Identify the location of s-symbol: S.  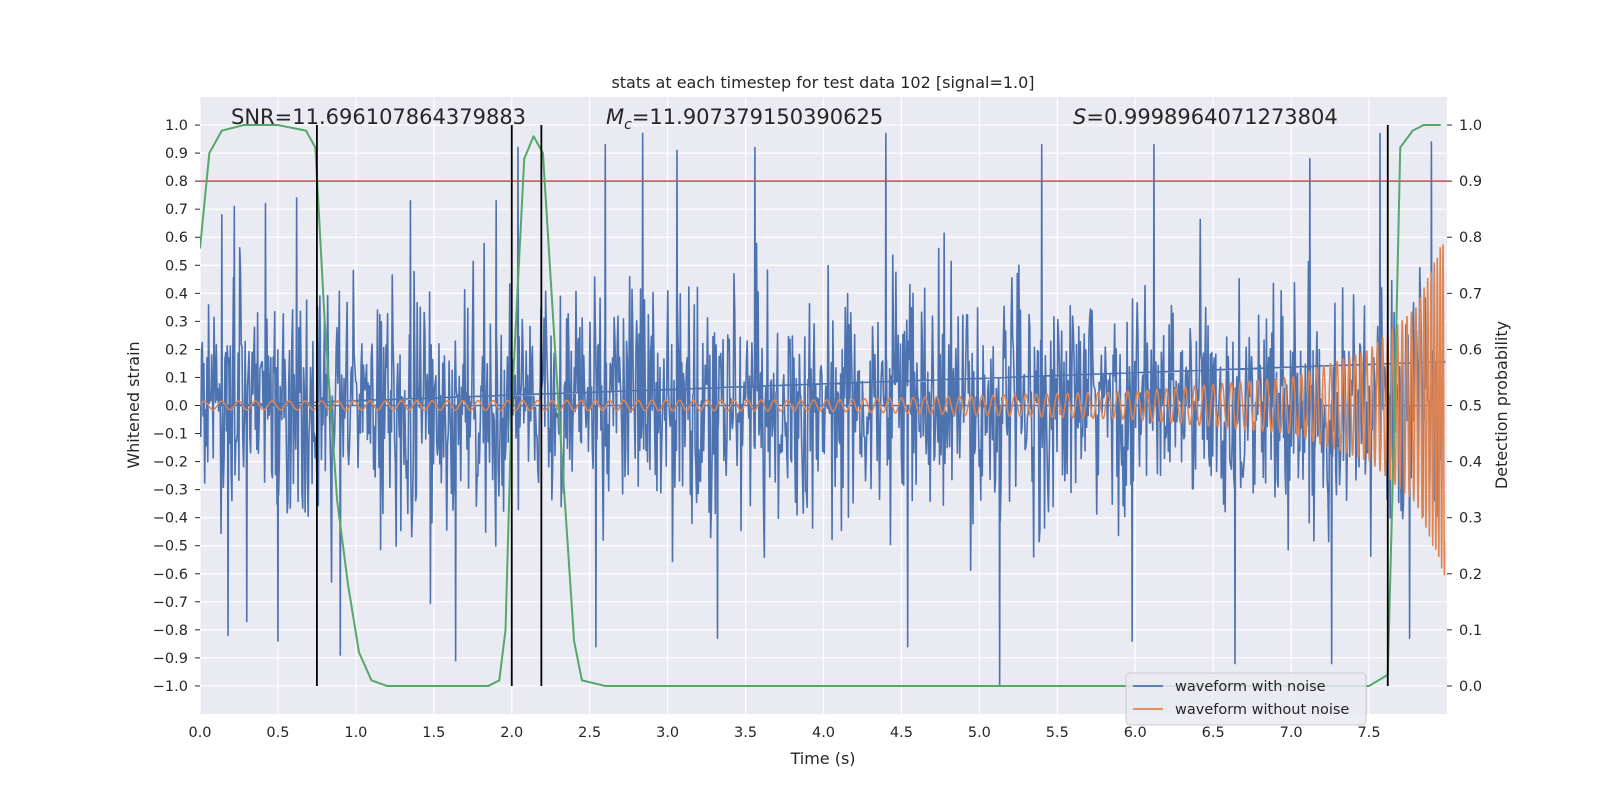
(1079, 117).